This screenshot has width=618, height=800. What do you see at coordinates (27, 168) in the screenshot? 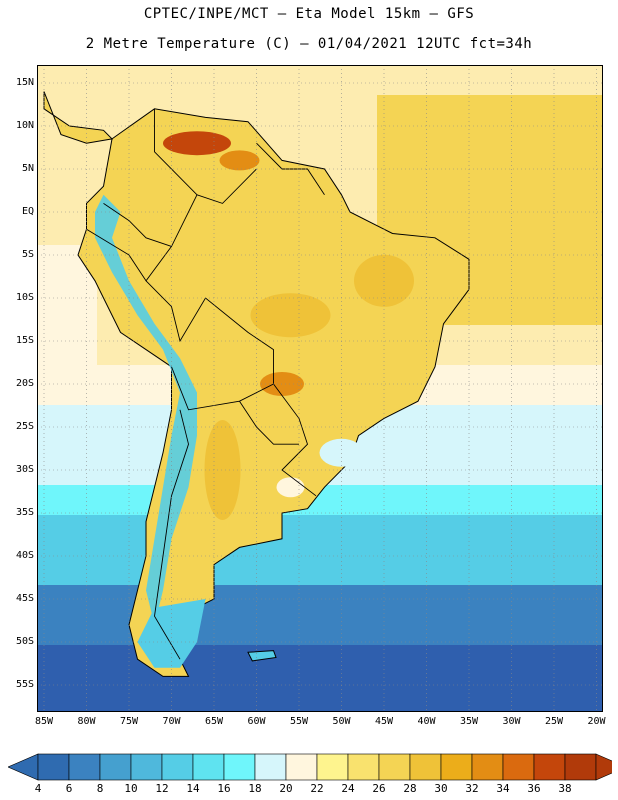
I see `latitude-label: 5N` at bounding box center [27, 168].